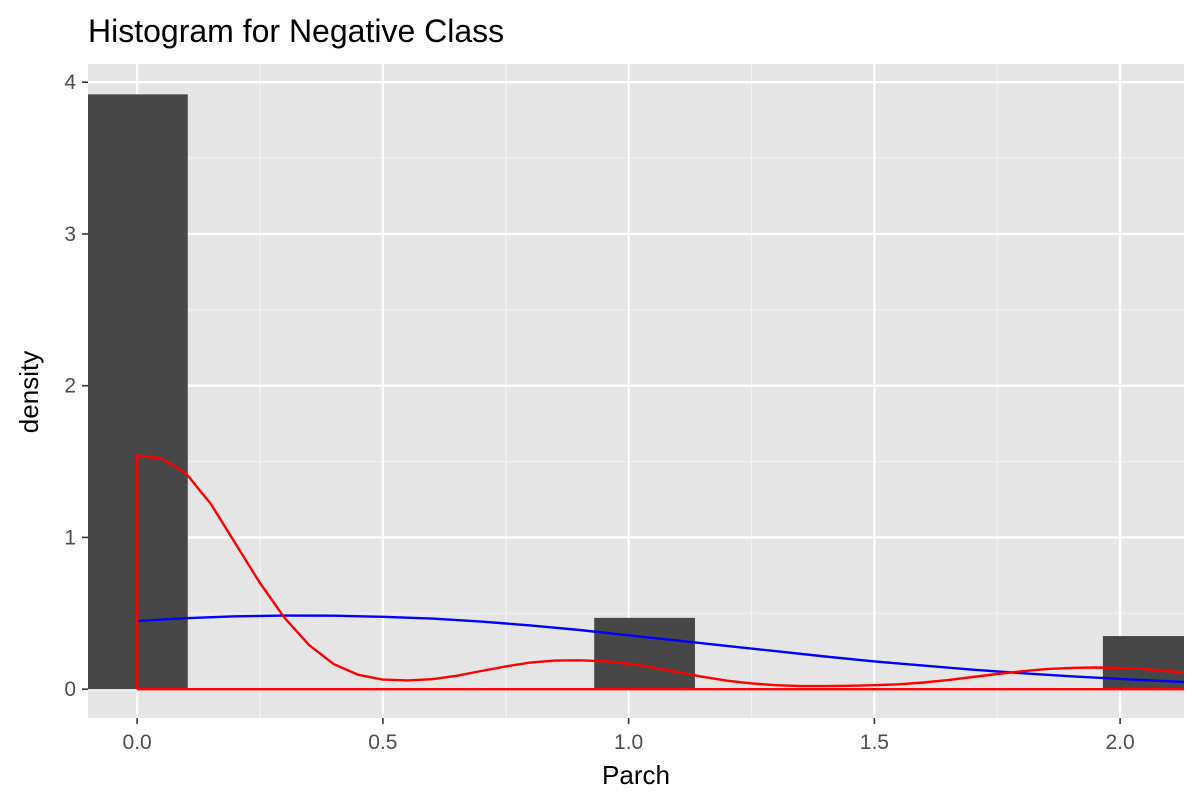 This screenshot has width=1200, height=800. I want to click on x-tick-label: 1.5, so click(874, 742).